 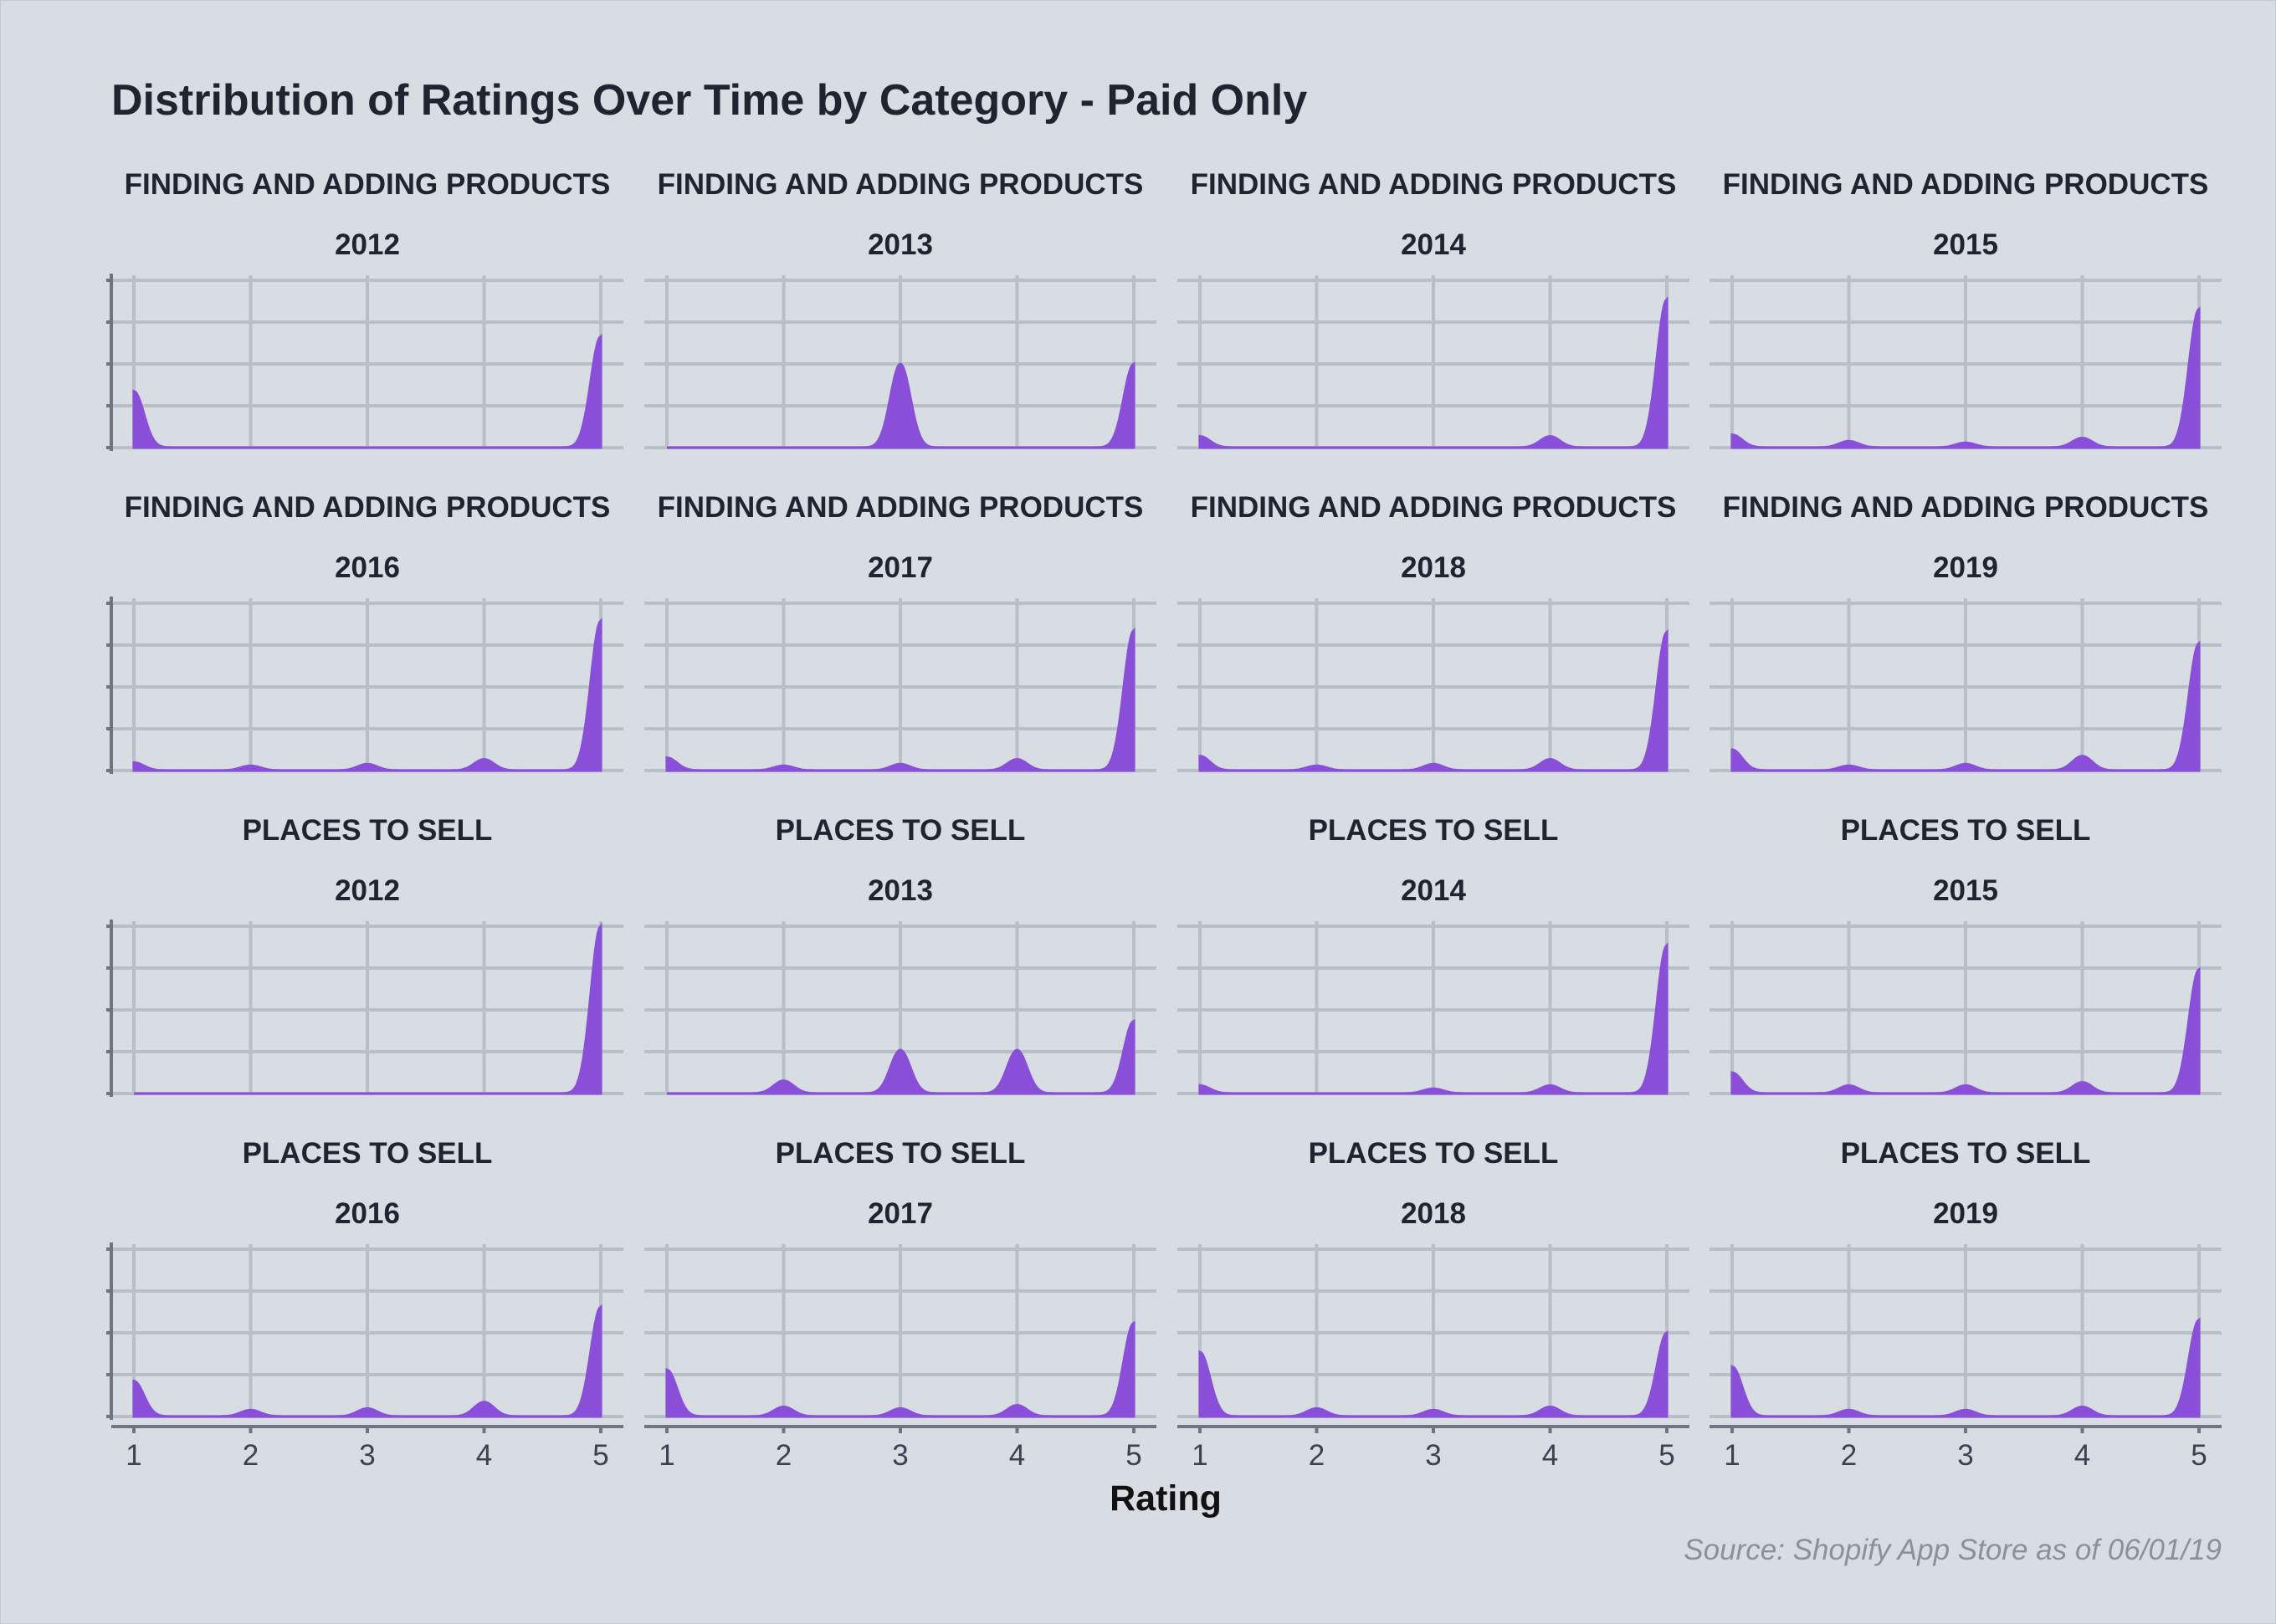 I want to click on facet-panel: FINDING AND ADDING PRODUCTS 2017, so click(x=900, y=631).